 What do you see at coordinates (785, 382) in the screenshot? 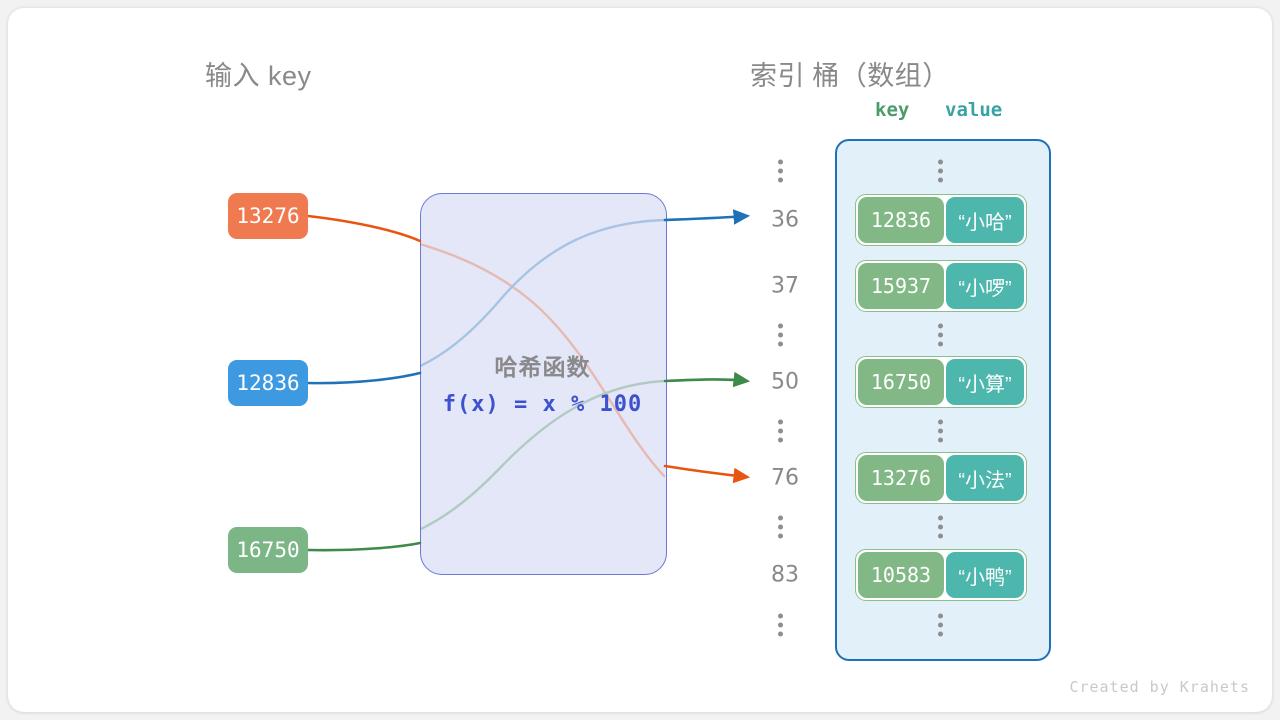
I see `index-label: 50` at bounding box center [785, 382].